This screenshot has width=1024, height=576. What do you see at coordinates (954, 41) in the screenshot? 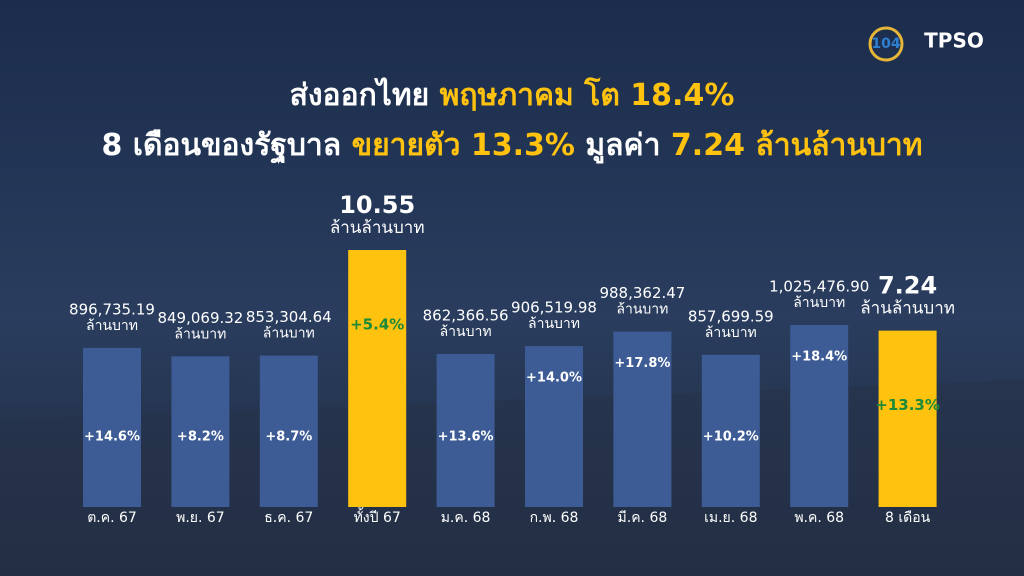
I see `logo-text: TPSO` at bounding box center [954, 41].